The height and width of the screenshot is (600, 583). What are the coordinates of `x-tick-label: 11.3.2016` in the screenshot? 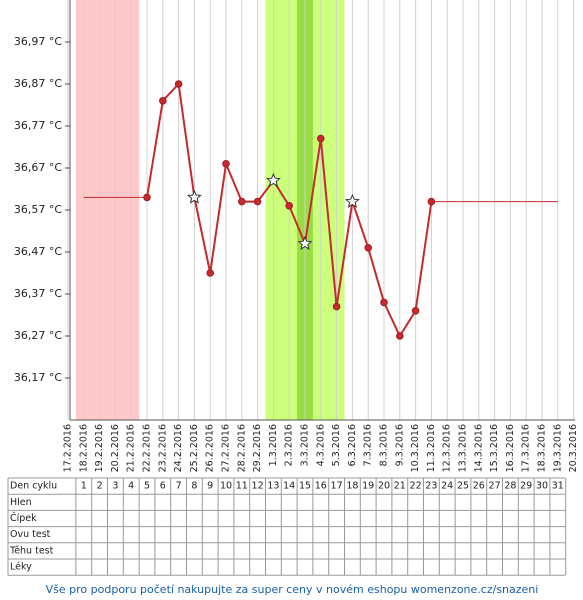 It's located at (431, 448).